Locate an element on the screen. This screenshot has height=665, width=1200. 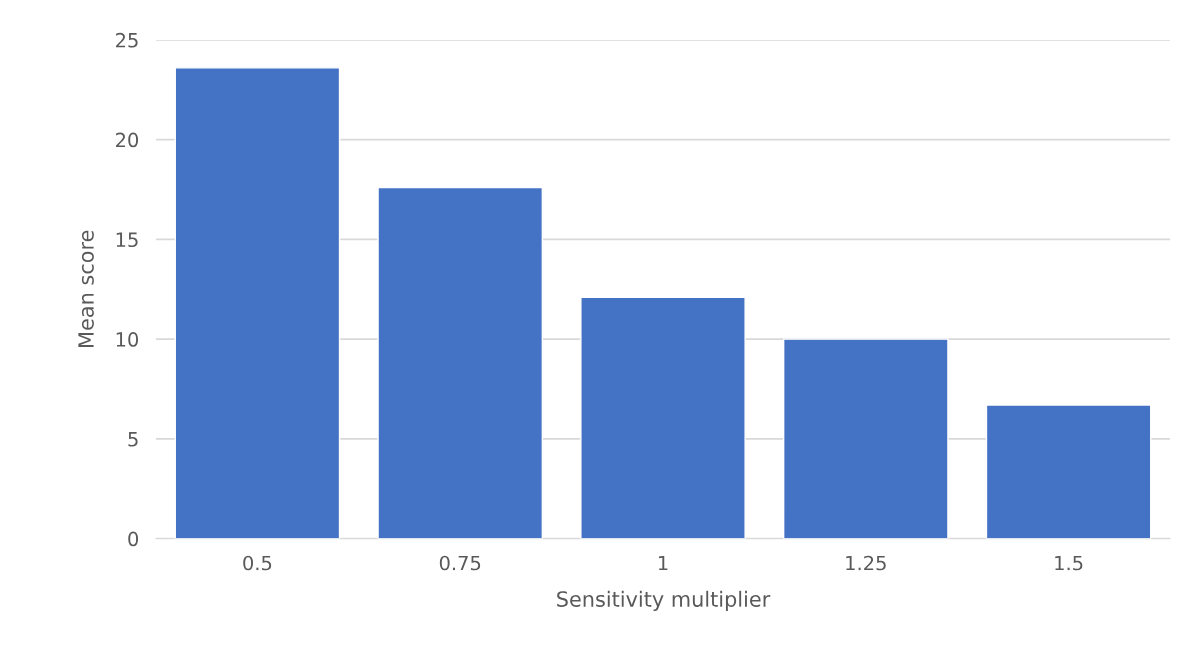
x-tick-label: 1.5 is located at coordinates (1069, 563).